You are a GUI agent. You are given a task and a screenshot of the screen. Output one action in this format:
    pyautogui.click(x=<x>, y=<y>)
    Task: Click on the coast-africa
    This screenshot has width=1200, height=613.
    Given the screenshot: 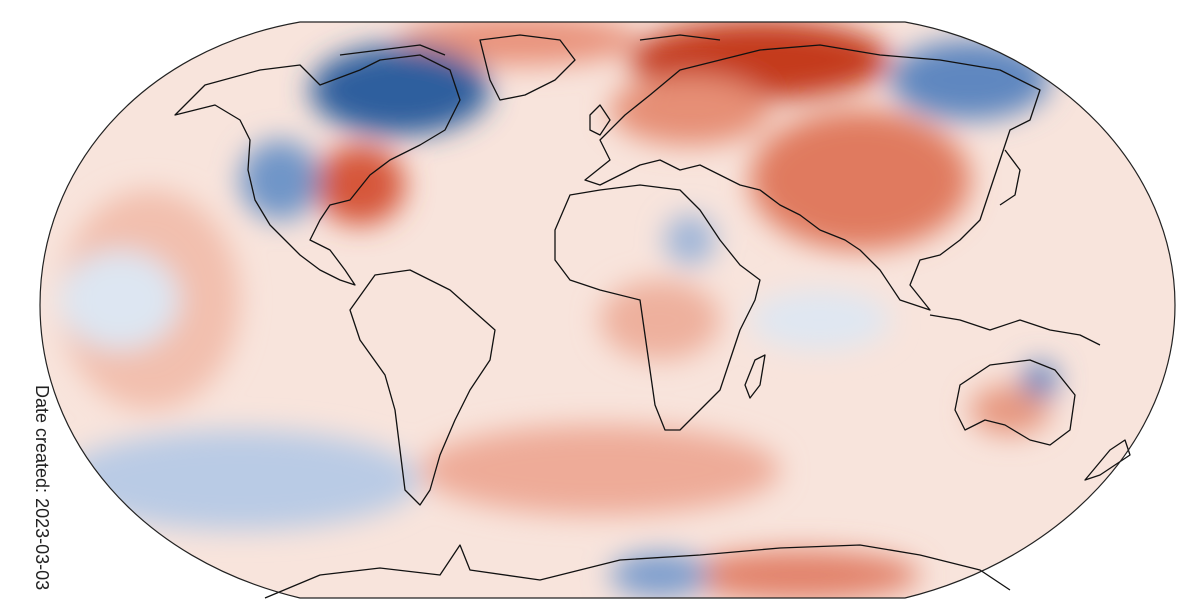 What is the action you would take?
    pyautogui.click(x=657, y=307)
    